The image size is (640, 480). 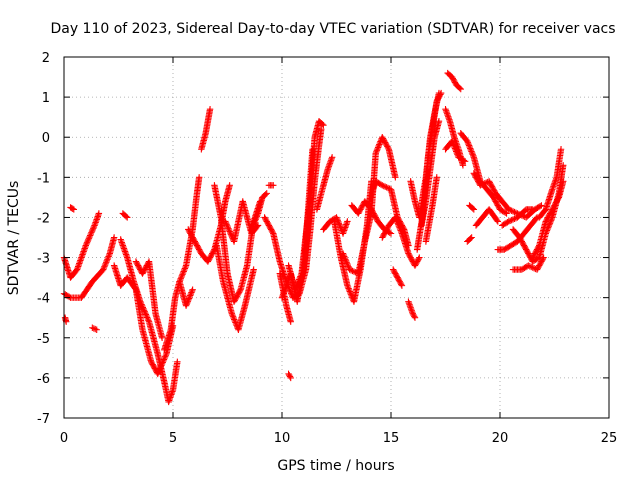 I want to click on y-tick-label: -3, so click(x=43, y=259).